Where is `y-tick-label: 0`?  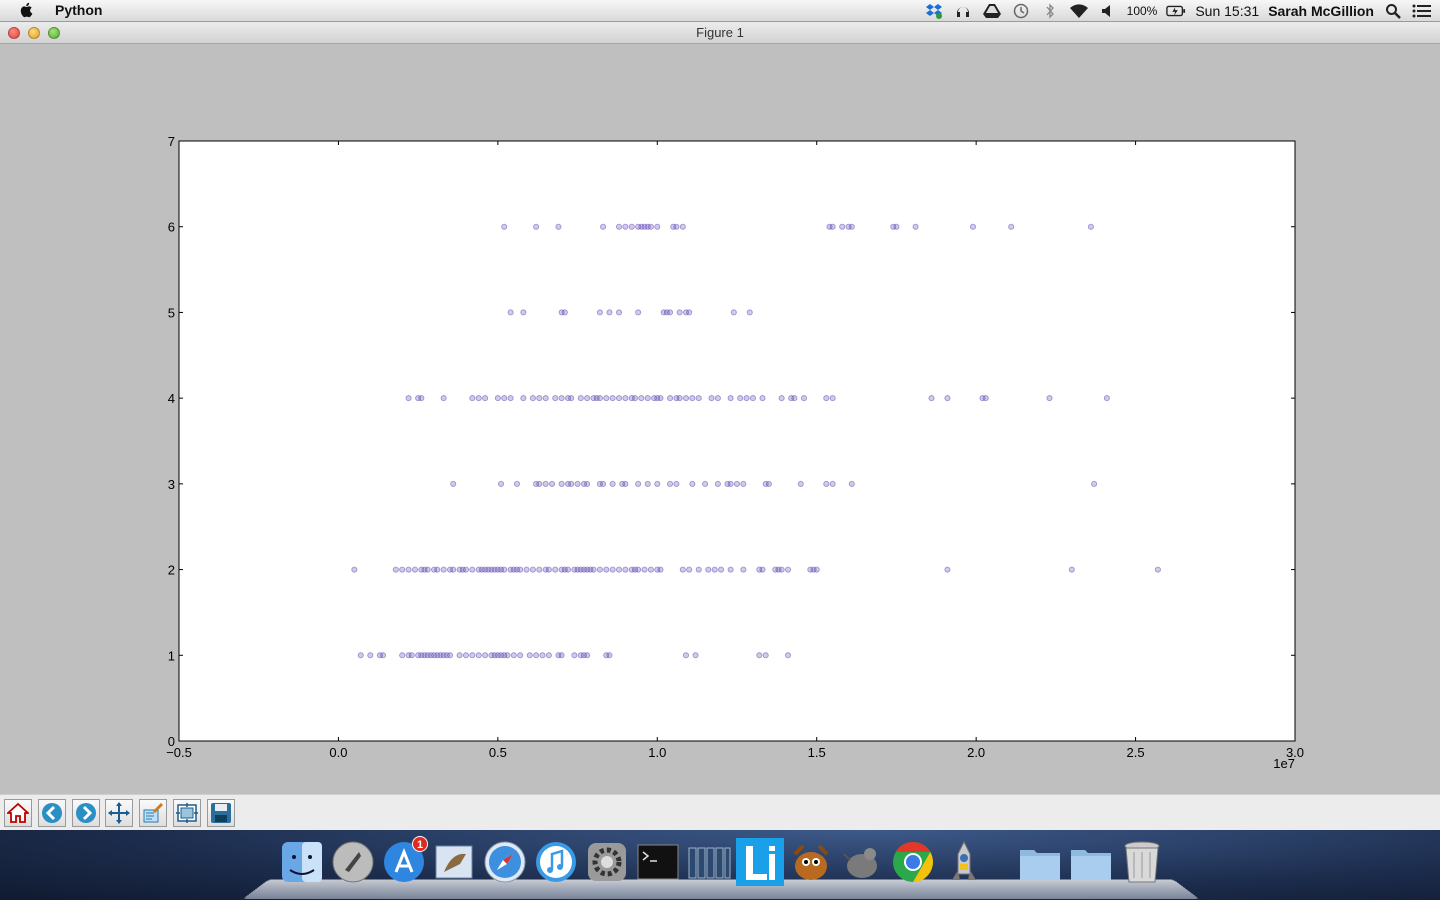
y-tick-label: 0 is located at coordinates (171, 741).